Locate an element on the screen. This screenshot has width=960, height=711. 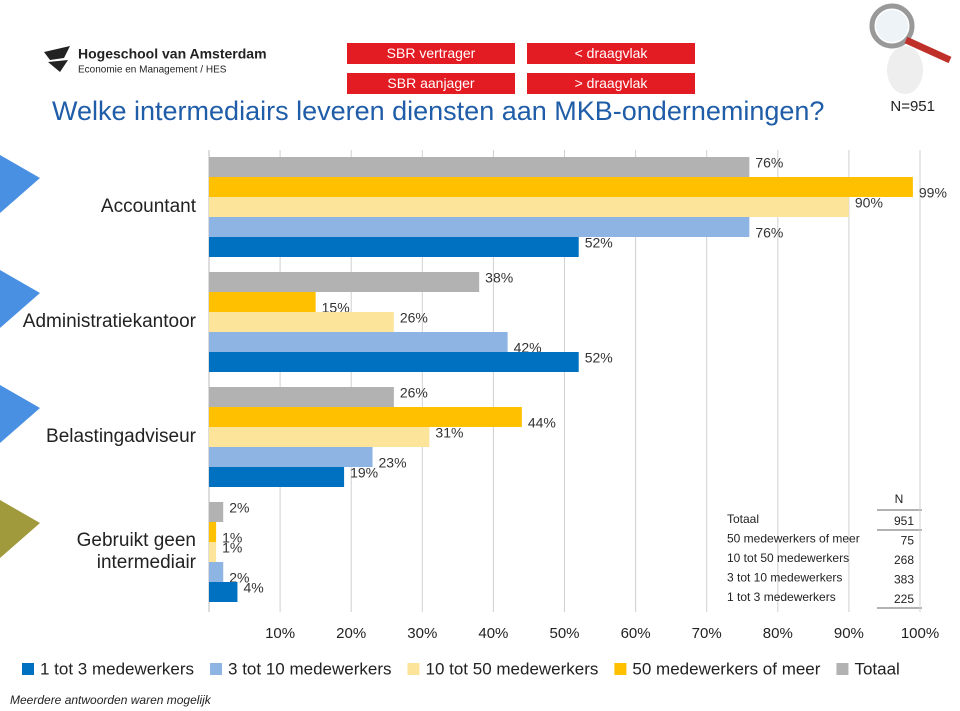
logo-title: Hogeschool van Amsterdam is located at coordinates (172, 54).